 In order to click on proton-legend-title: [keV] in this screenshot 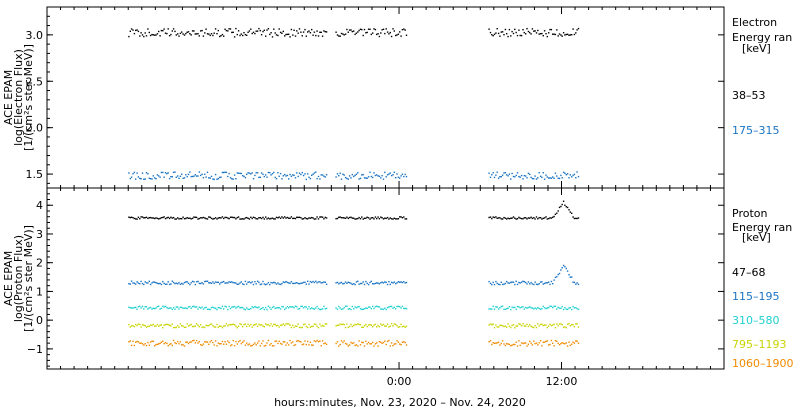, I will do `click(756, 237)`.